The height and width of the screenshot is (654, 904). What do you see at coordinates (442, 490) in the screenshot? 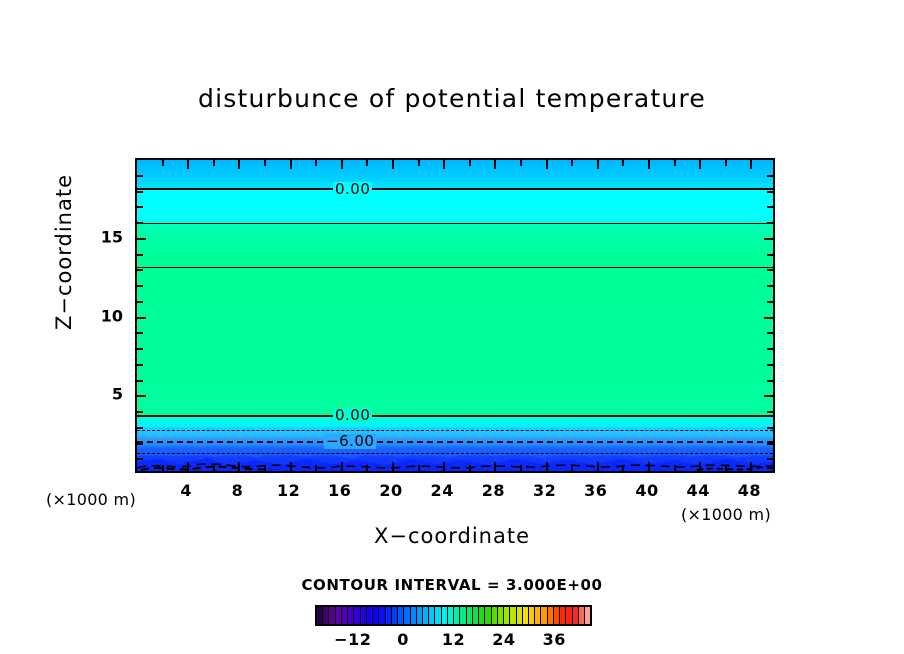
I see `x-tick-label: 24` at bounding box center [442, 490].